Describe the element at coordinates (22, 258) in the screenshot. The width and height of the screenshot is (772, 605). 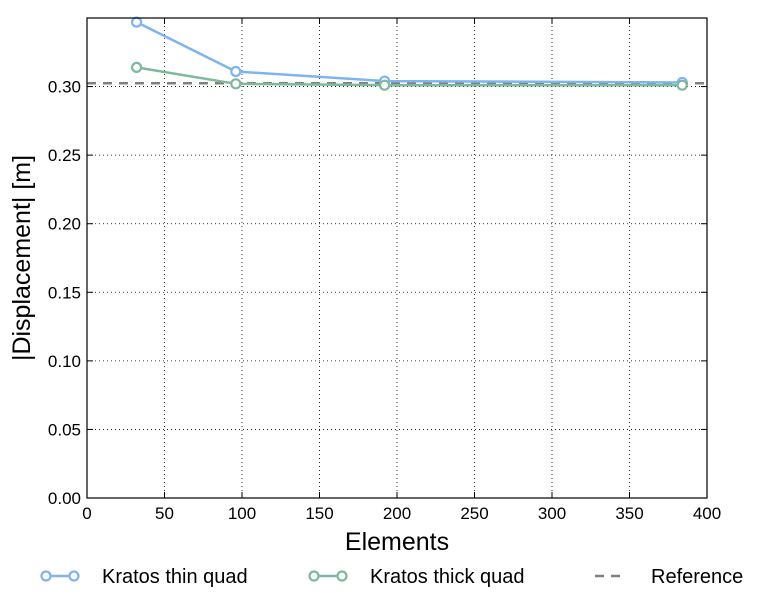
I see `y-axis-title: |Displacement| [m]` at that location.